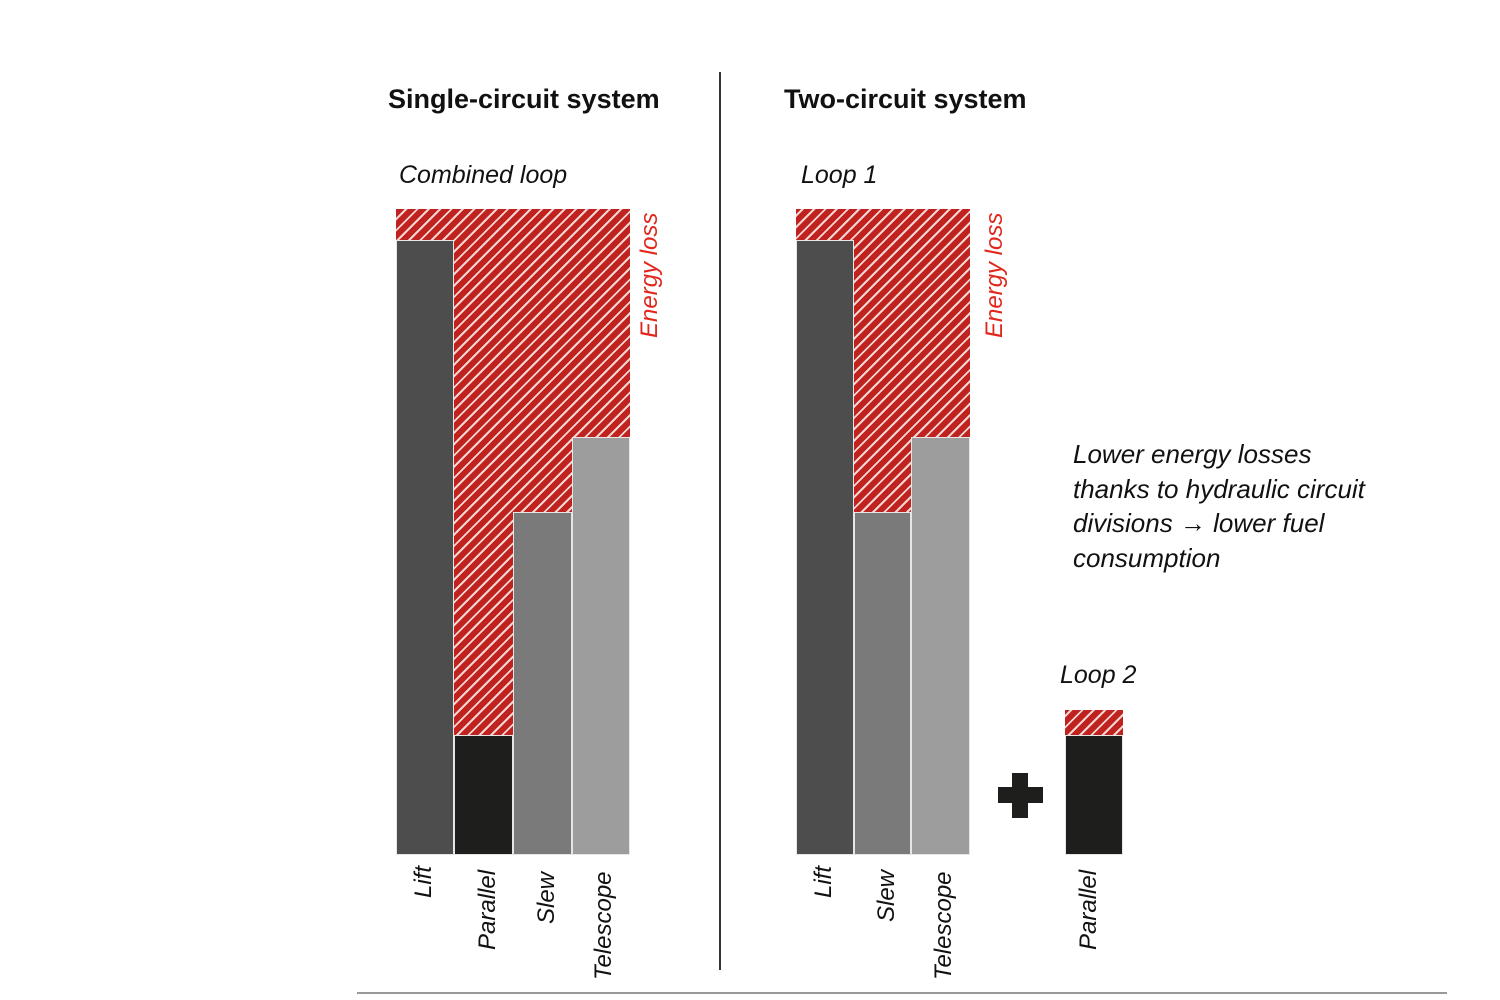 The image size is (1500, 1000). Describe the element at coordinates (483, 175) in the screenshot. I see `combined-loop-label: Combined loop` at that location.